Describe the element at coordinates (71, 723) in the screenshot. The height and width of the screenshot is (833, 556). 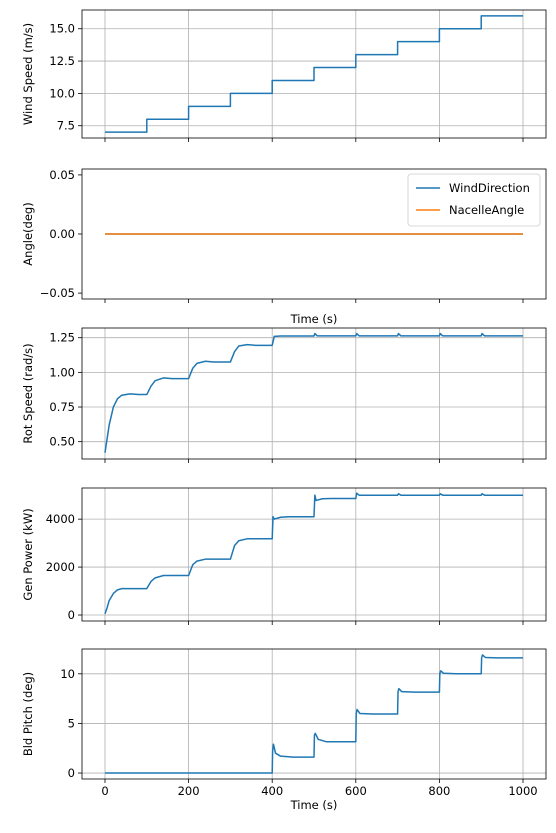
I see `y-tick-label: 5` at that location.